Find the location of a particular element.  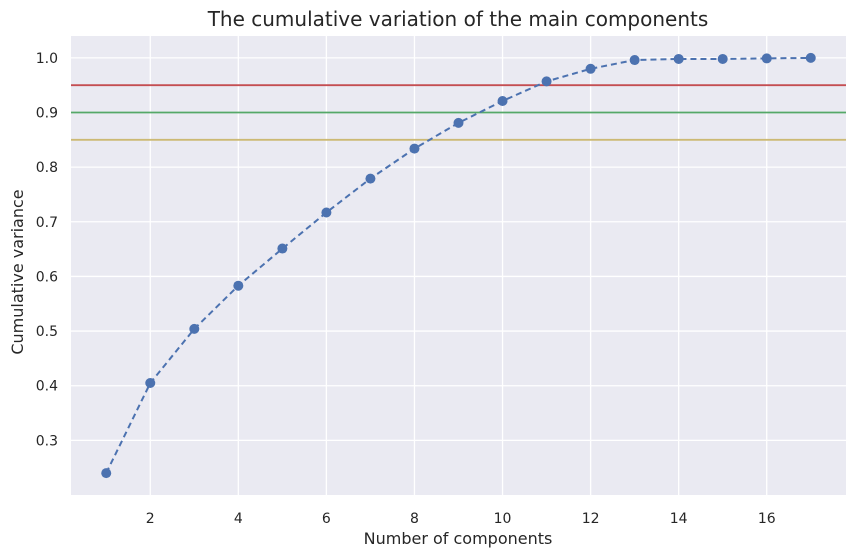

y-axis-label: Cumulative variance is located at coordinates (17, 271).